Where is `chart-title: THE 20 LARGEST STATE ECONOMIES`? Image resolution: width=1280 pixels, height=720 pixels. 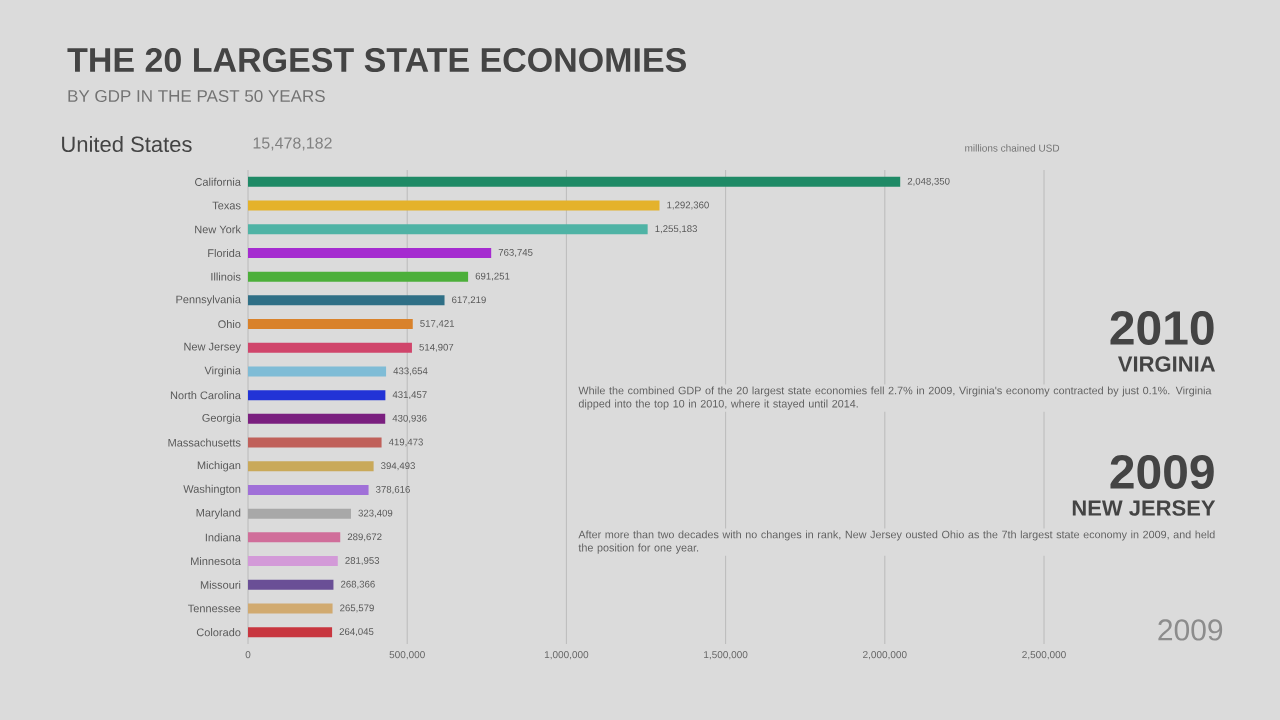 chart-title: THE 20 LARGEST STATE ECONOMIES is located at coordinates (376, 60).